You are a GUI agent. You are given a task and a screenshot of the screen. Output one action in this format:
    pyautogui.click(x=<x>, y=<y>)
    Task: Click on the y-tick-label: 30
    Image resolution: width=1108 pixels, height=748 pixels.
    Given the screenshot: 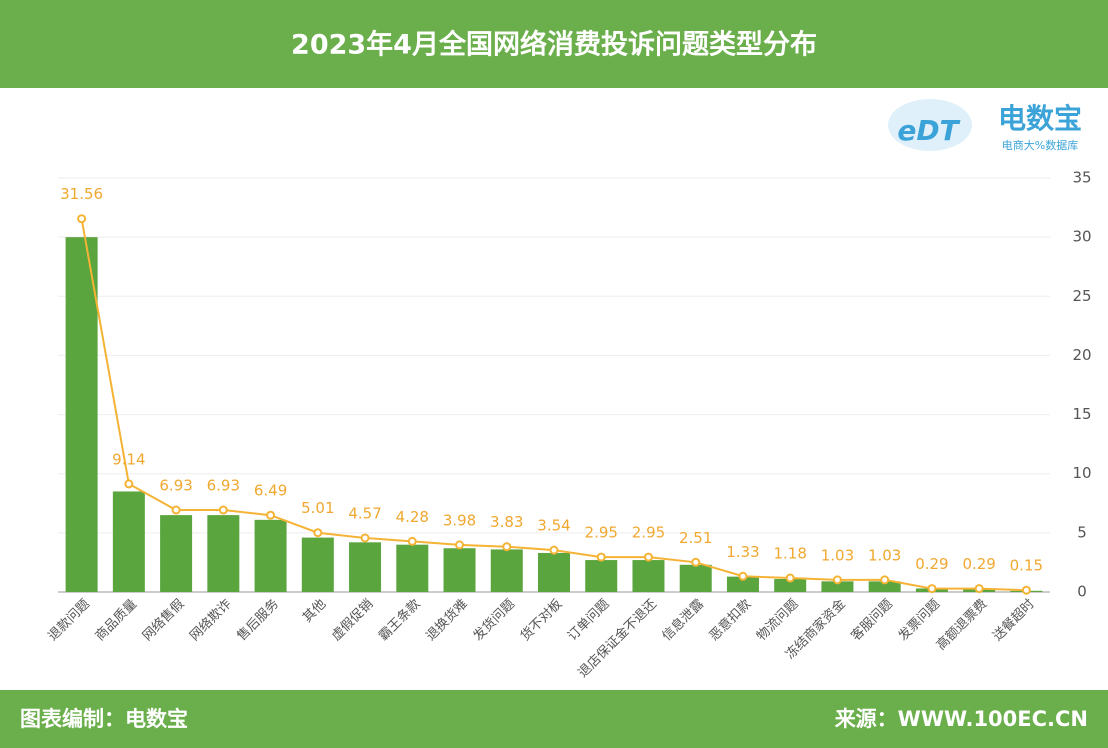 What is the action you would take?
    pyautogui.click(x=1081, y=237)
    